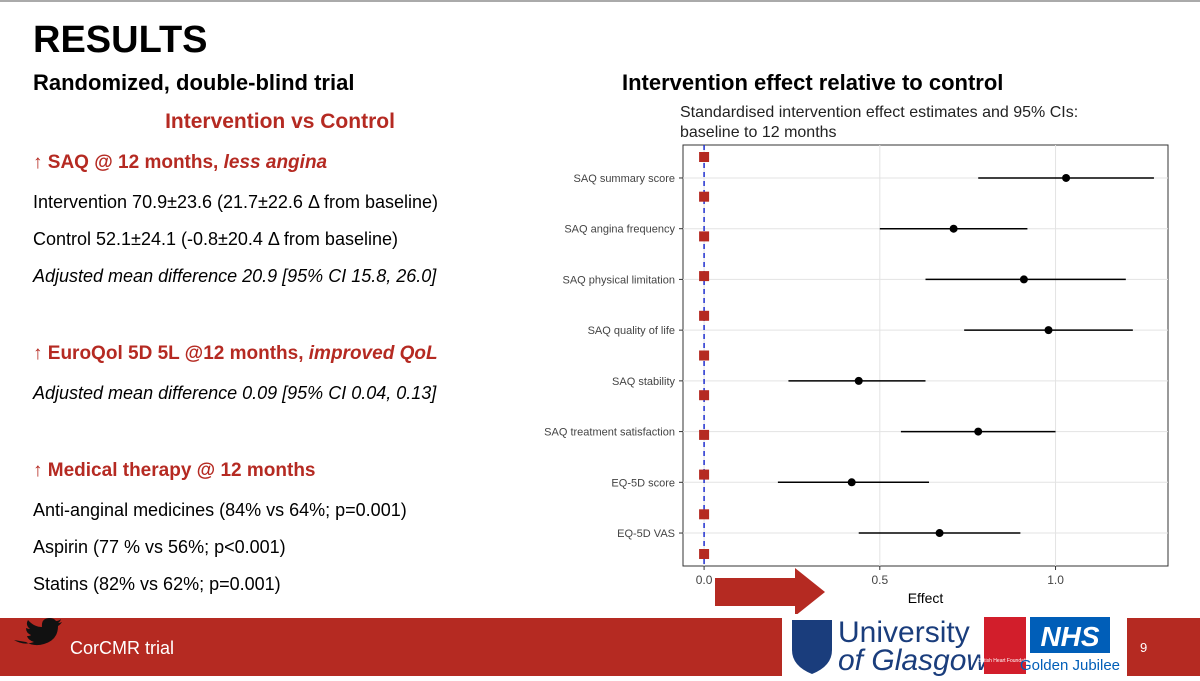 Image resolution: width=1200 pixels, height=681 pixels. I want to click on slide-title: RESULTS, so click(120, 40).